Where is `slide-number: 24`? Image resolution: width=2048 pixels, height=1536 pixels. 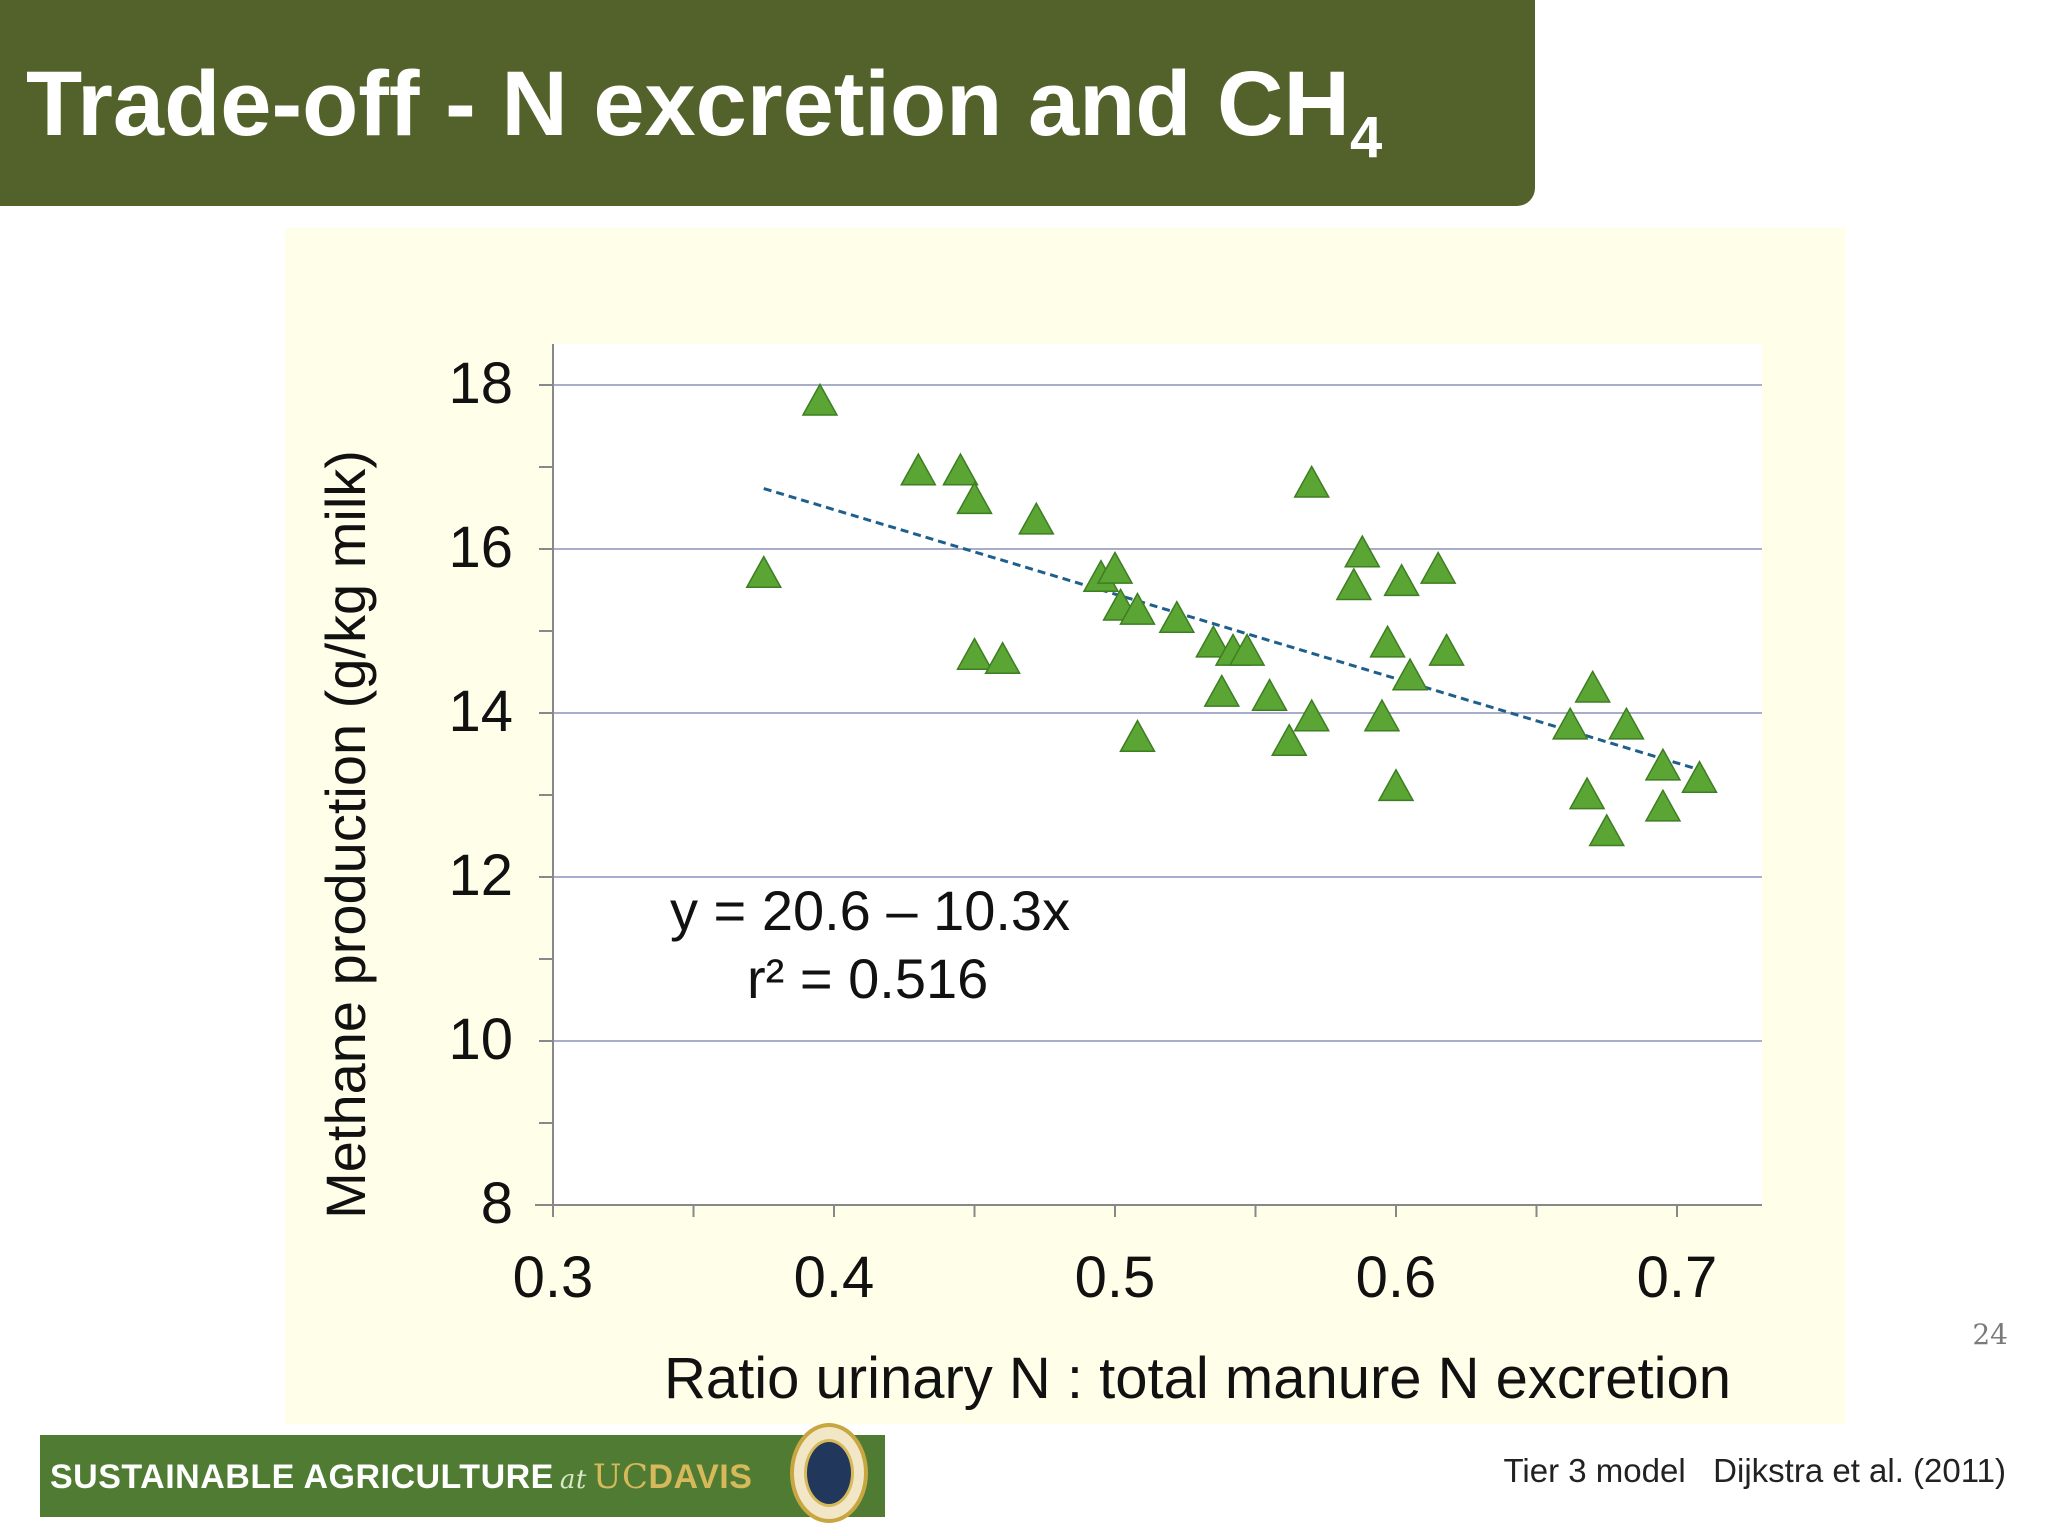
slide-number: 24 is located at coordinates (1990, 1334).